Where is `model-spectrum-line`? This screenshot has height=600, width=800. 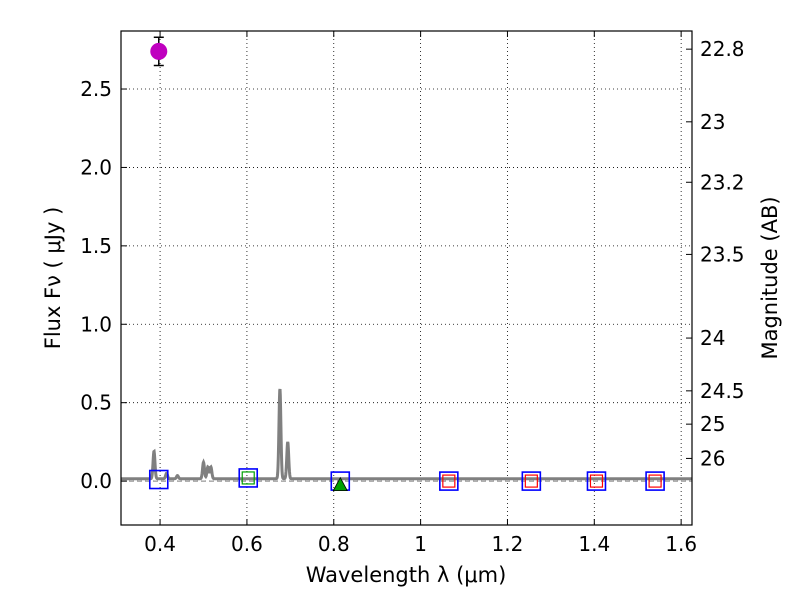
model-spectrum-line is located at coordinates (406, 434).